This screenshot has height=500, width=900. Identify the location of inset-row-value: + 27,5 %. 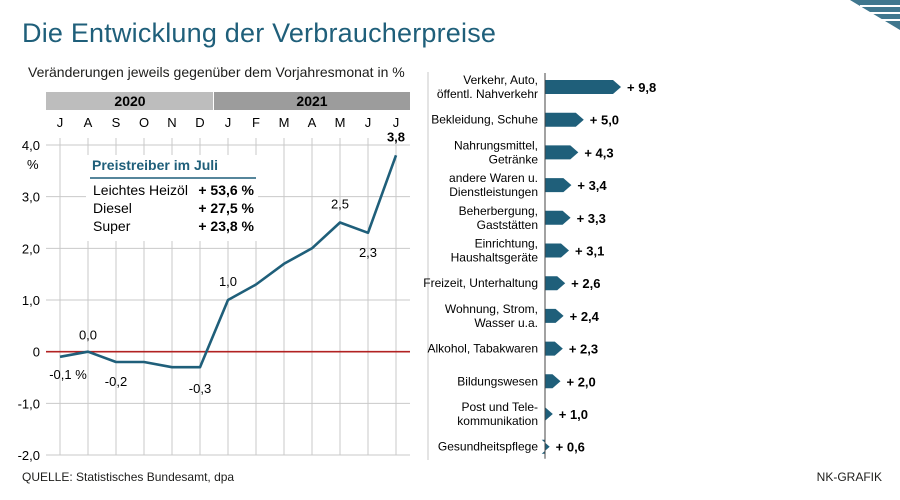
(226, 208).